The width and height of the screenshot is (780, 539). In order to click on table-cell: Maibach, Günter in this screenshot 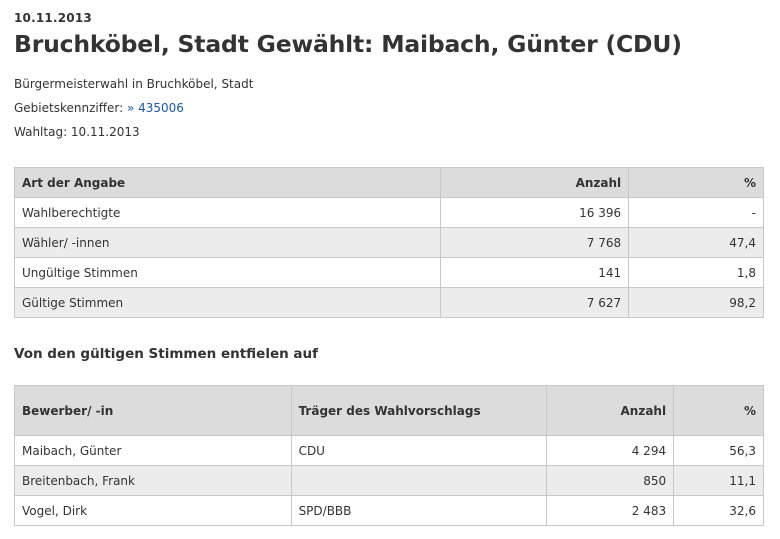, I will do `click(153, 450)`.